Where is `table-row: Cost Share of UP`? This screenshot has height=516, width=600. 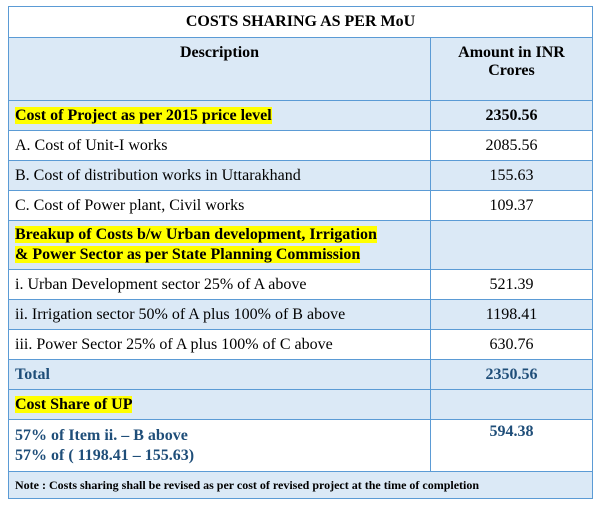
table-row: Cost Share of UP is located at coordinates (300, 404).